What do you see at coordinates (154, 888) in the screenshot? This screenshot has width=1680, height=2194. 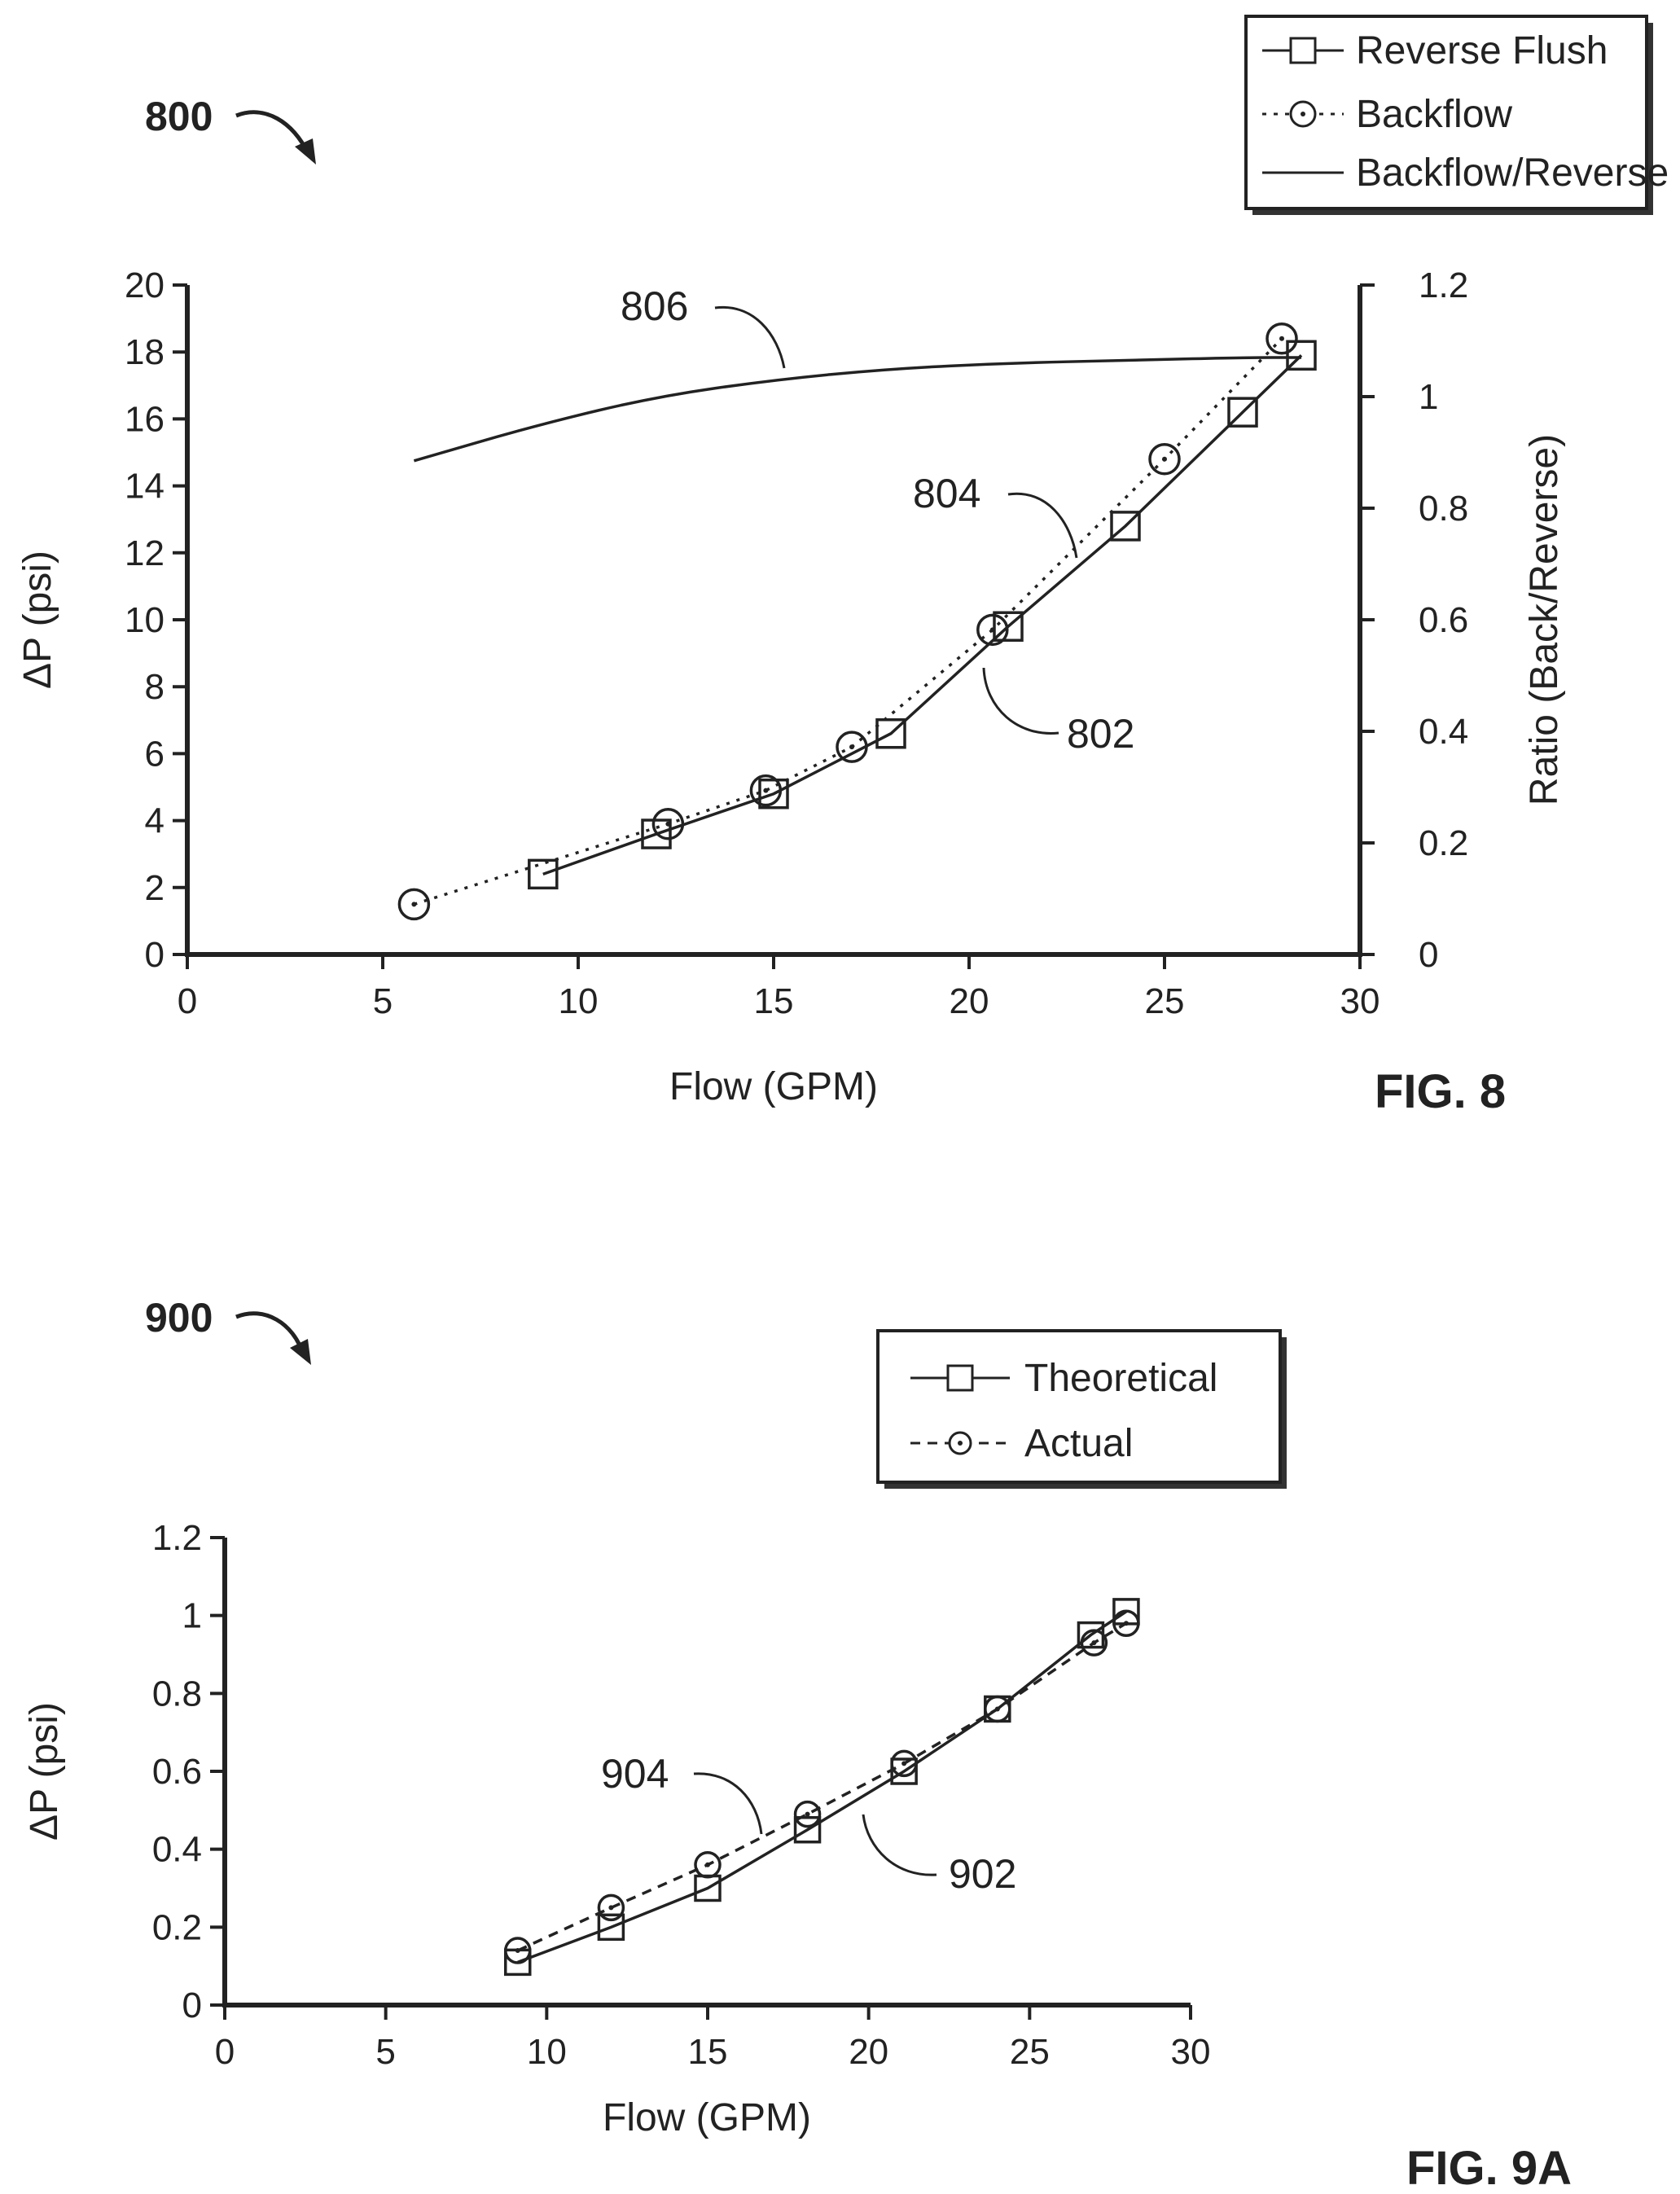 I see `fig8-y-tick-label: 2` at bounding box center [154, 888].